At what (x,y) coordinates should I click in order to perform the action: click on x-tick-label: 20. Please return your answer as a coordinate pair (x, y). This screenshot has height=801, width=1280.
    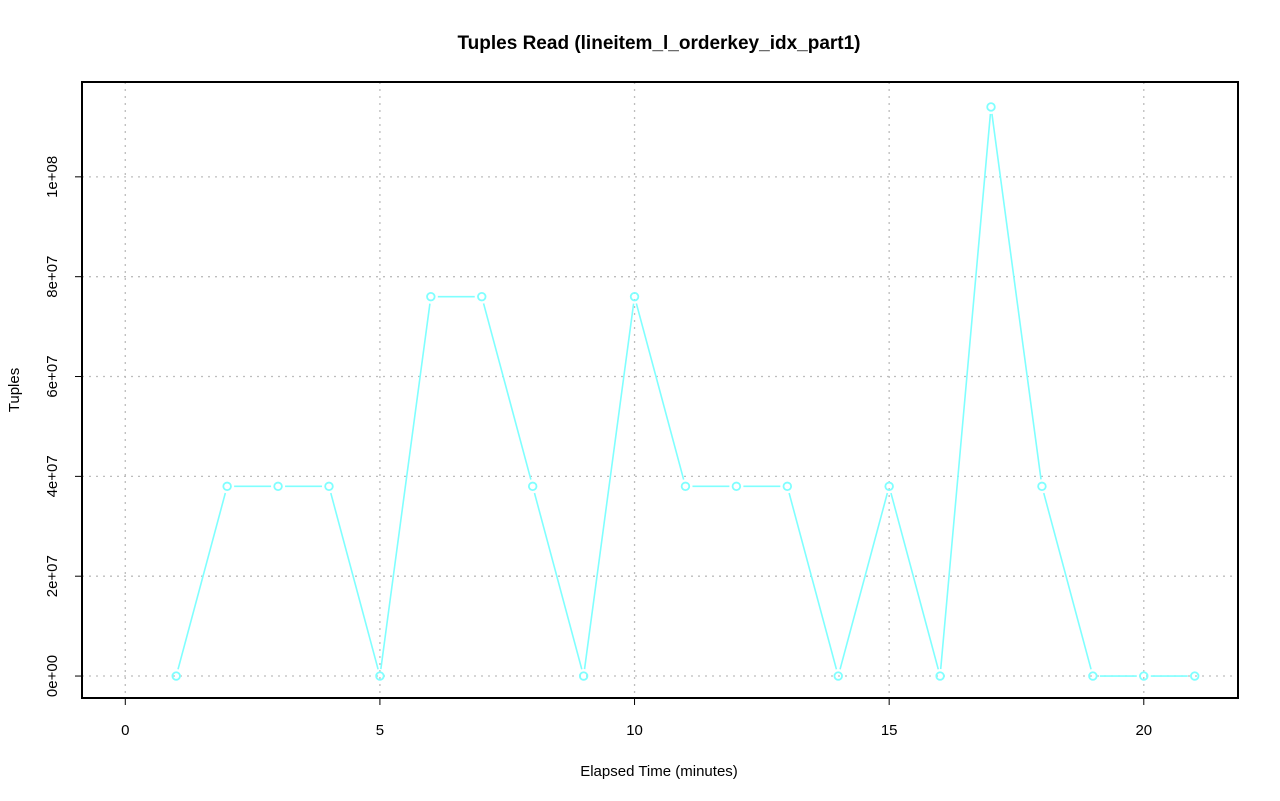
    Looking at the image, I should click on (1143, 730).